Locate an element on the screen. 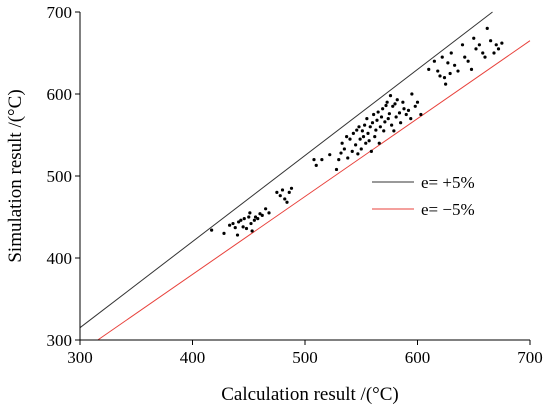 The width and height of the screenshot is (550, 408). y-axis-title: Simulation result /(°C) is located at coordinates (15, 175).